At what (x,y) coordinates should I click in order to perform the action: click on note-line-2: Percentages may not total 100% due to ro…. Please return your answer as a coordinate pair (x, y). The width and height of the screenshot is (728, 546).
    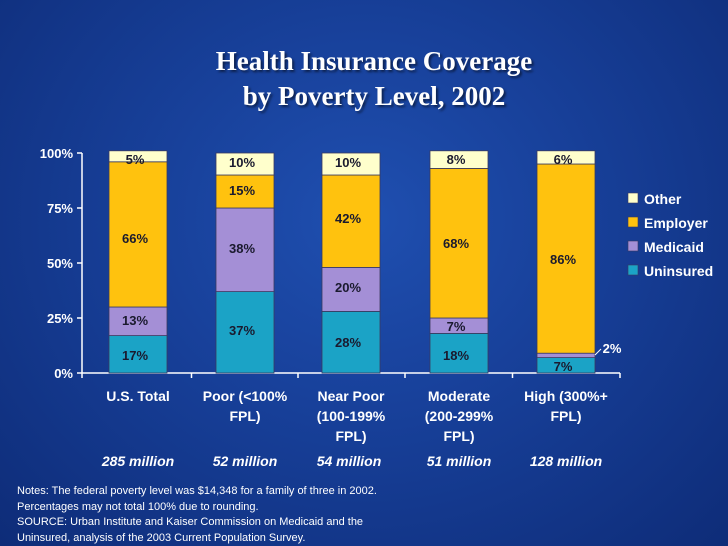
    Looking at the image, I should click on (138, 506).